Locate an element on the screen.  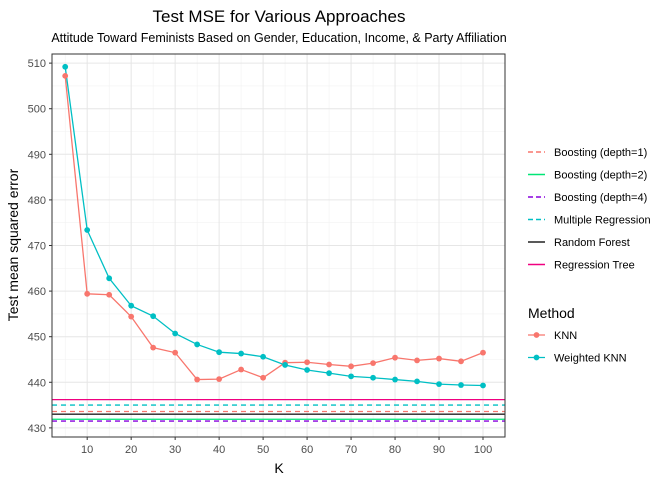
y-tick-label: 500 is located at coordinates (37, 110).